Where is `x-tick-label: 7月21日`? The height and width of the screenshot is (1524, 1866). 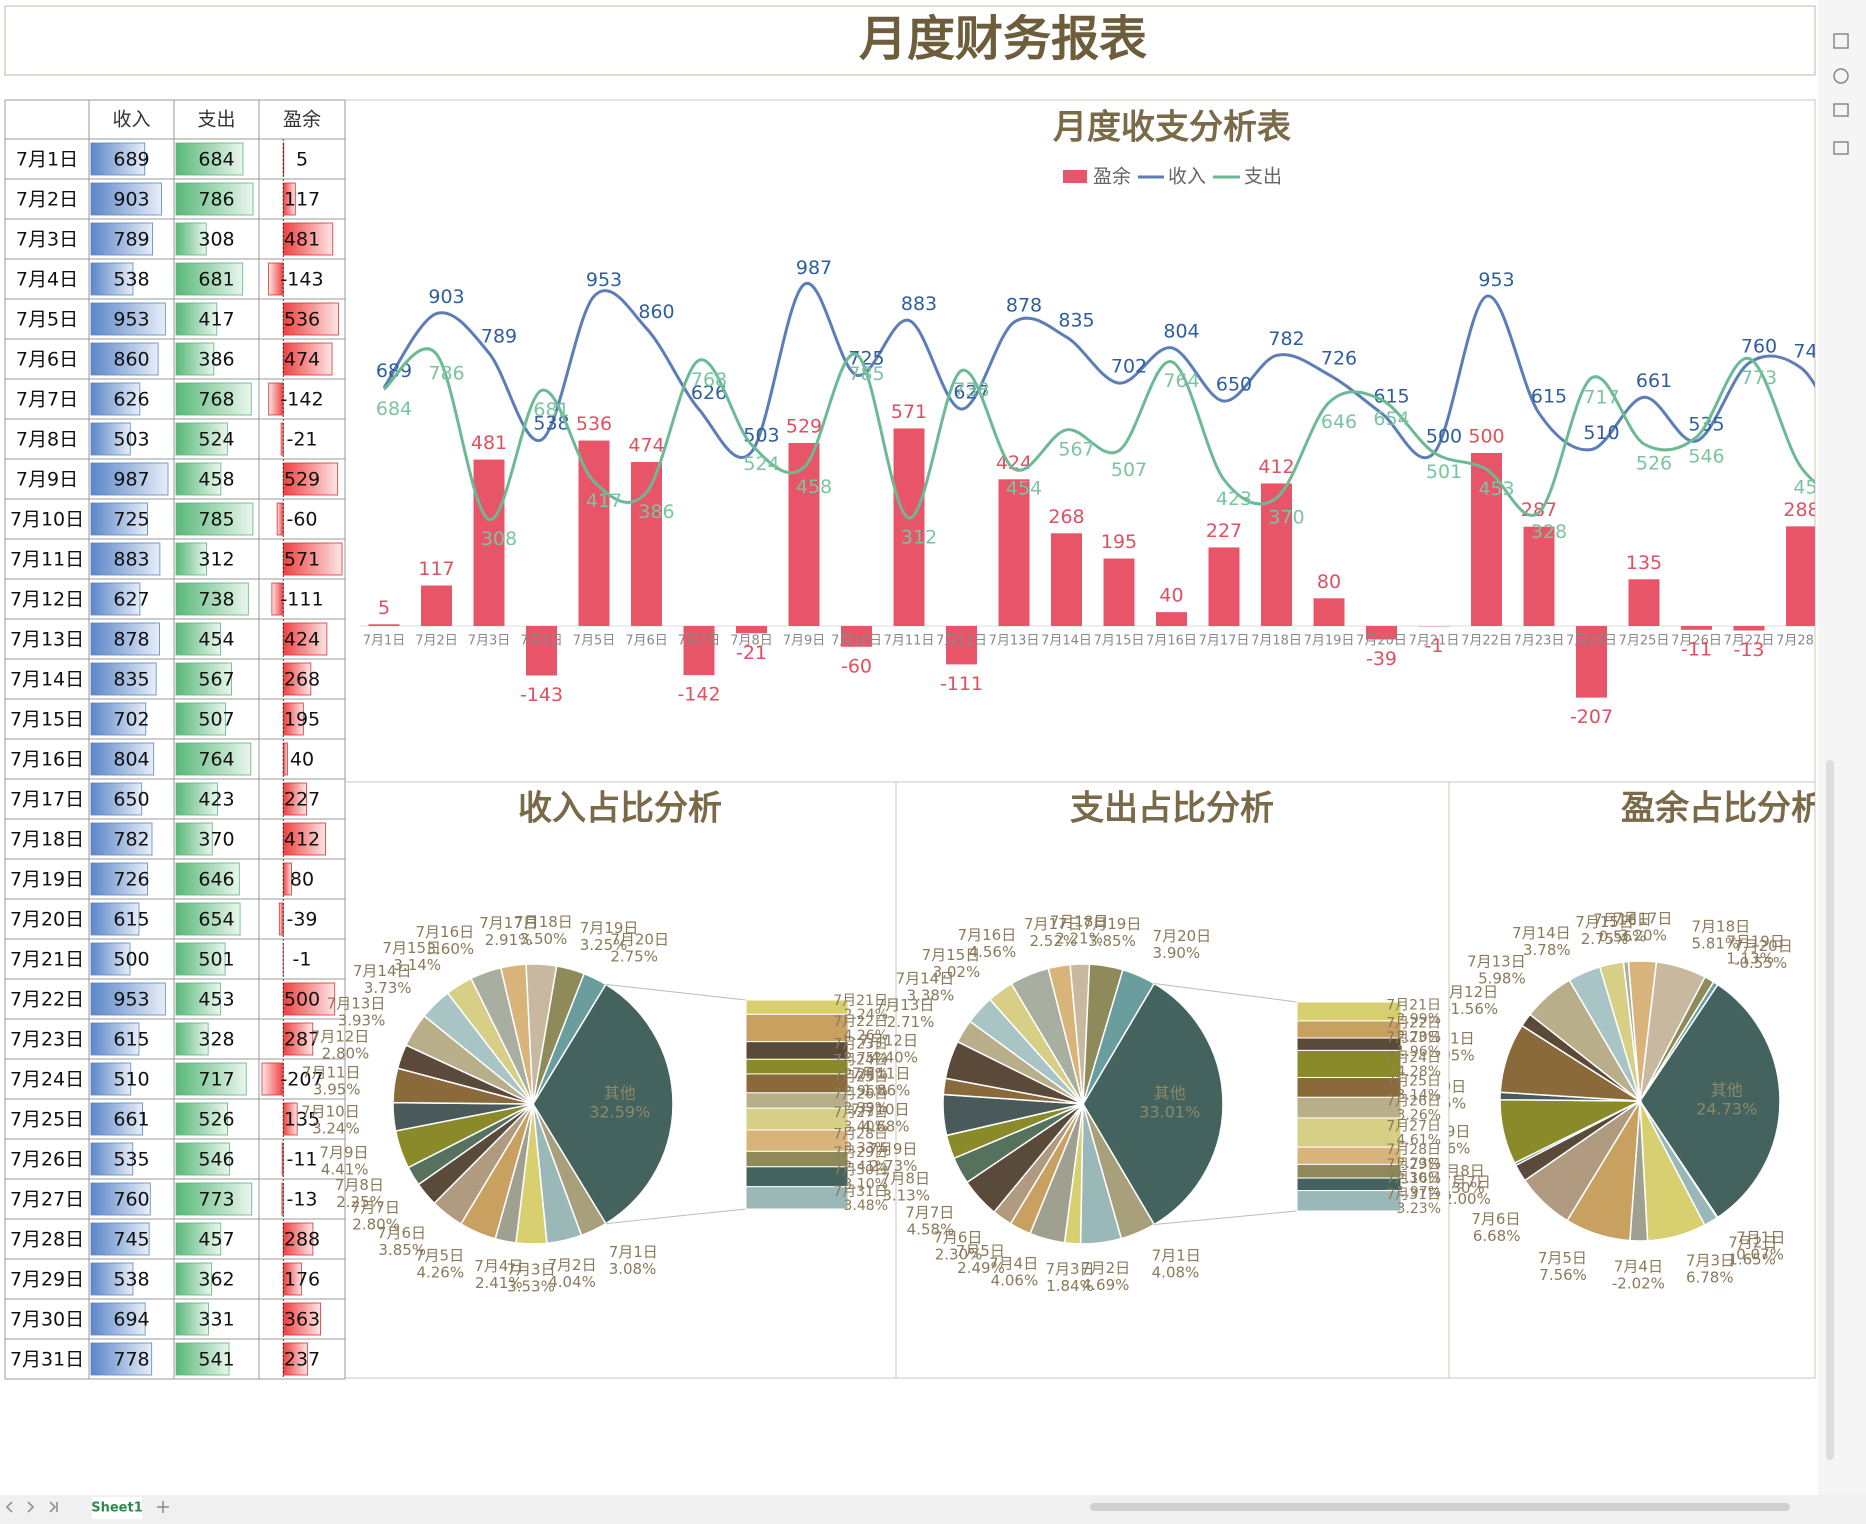
x-tick-label: 7月21日 is located at coordinates (1434, 641).